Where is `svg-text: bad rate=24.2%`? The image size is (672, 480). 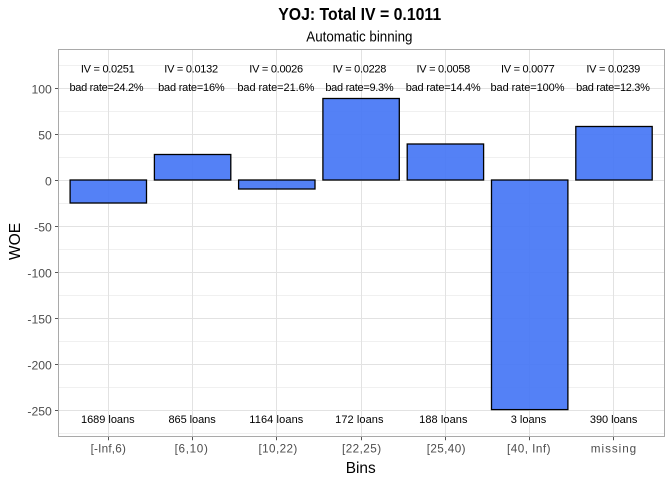
svg-text: bad rate=24.2% is located at coordinates (106, 88).